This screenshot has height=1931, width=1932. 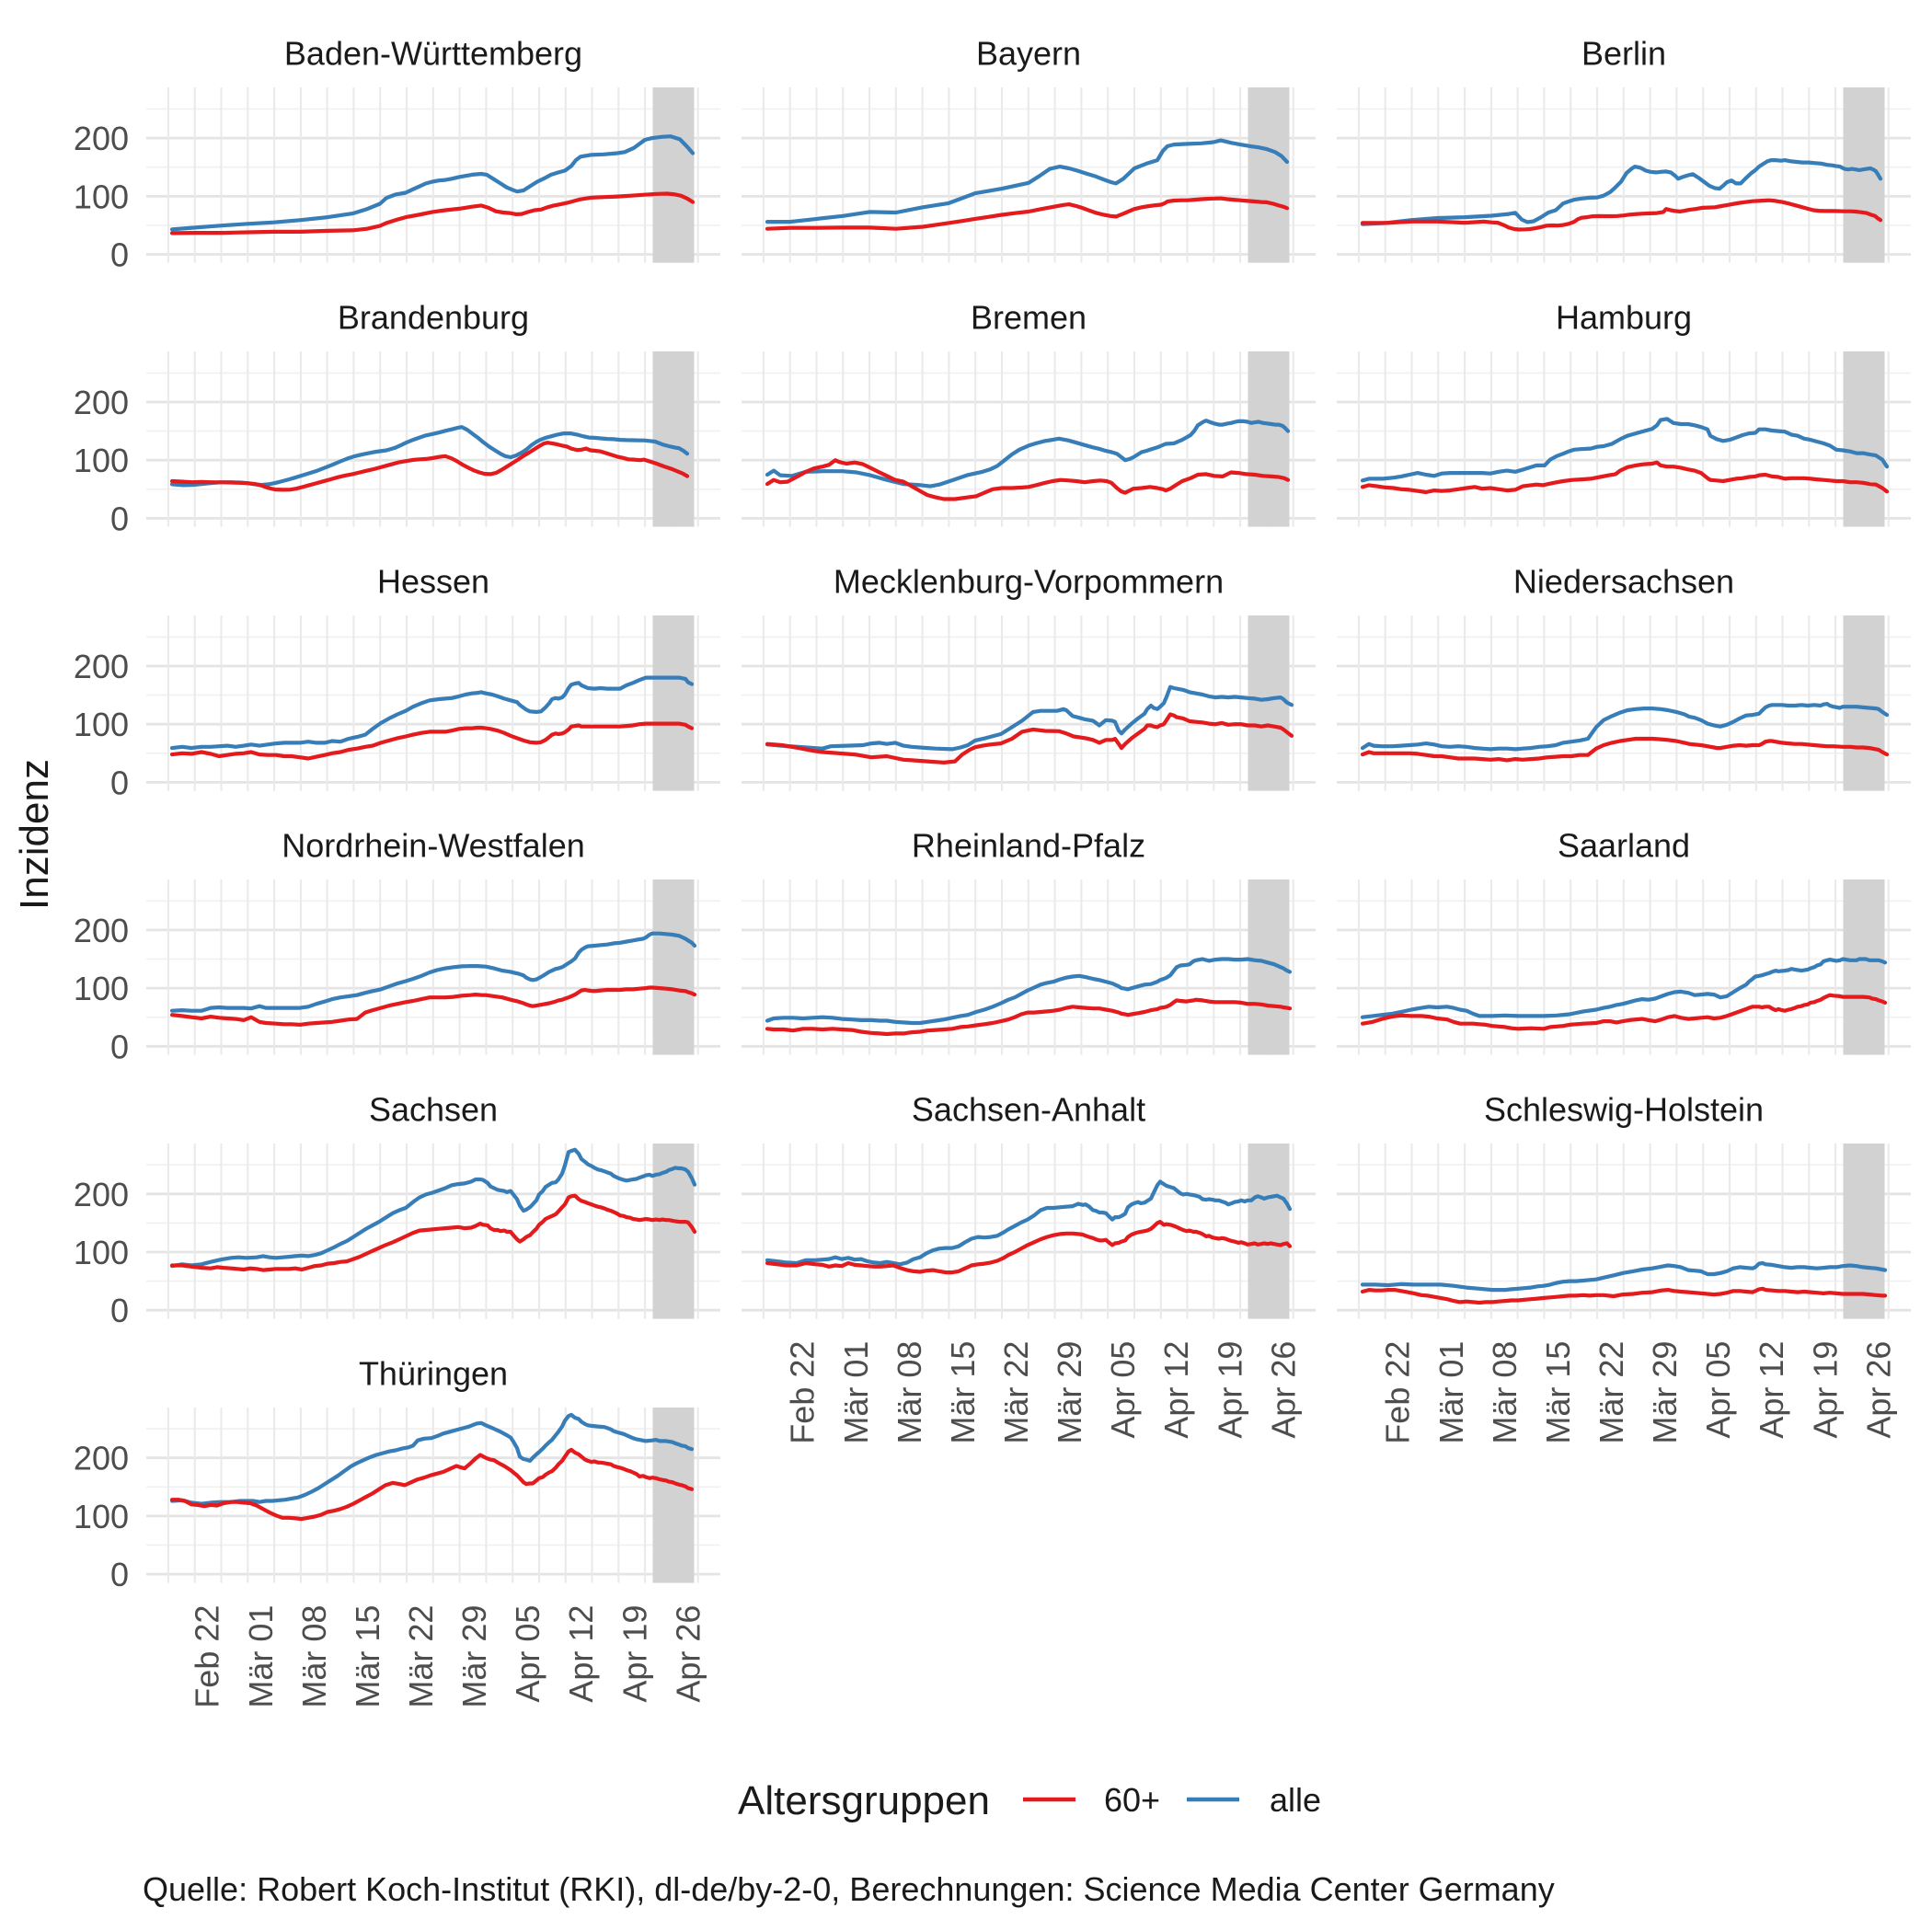 What do you see at coordinates (433, 53) in the screenshot?
I see `svg-text: Baden-Württemberg` at bounding box center [433, 53].